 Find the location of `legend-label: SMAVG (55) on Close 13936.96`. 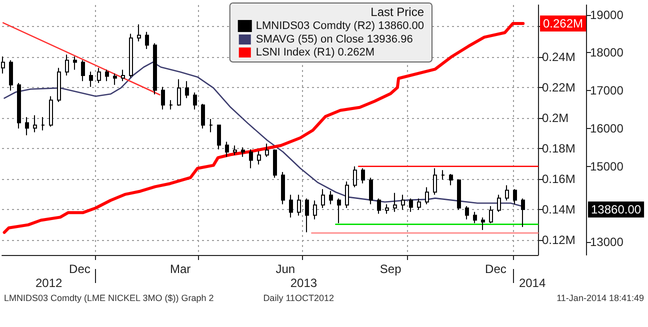

legend-label: SMAVG (55) on Close 13936.96 is located at coordinates (334, 40).